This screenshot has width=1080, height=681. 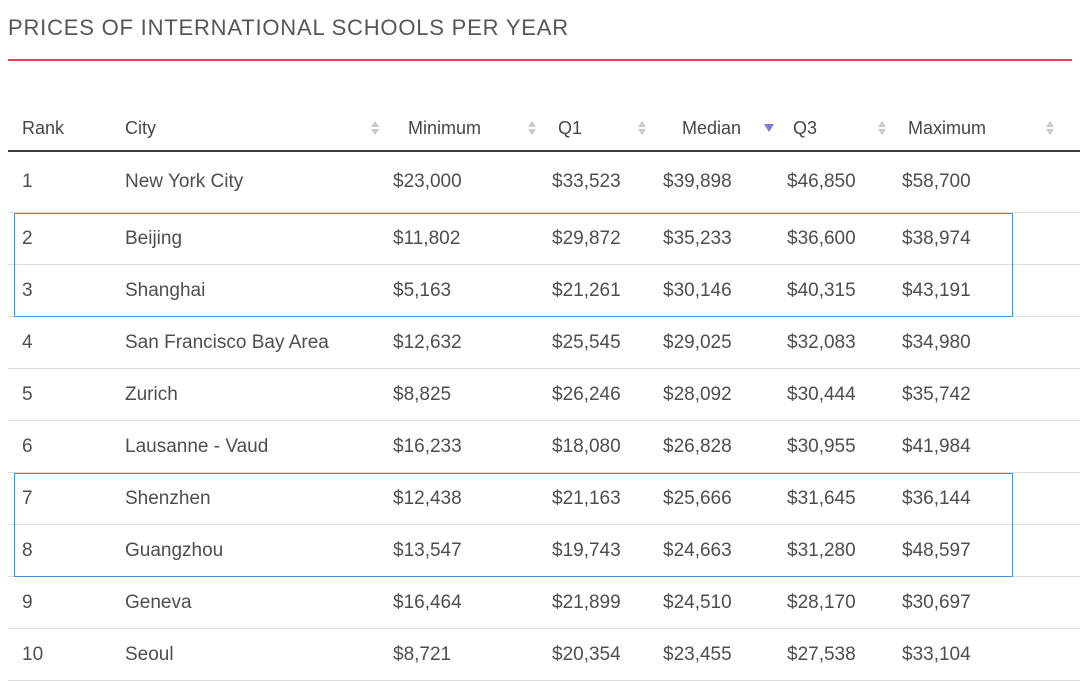 What do you see at coordinates (936, 498) in the screenshot?
I see `maximum-cell: $36,144` at bounding box center [936, 498].